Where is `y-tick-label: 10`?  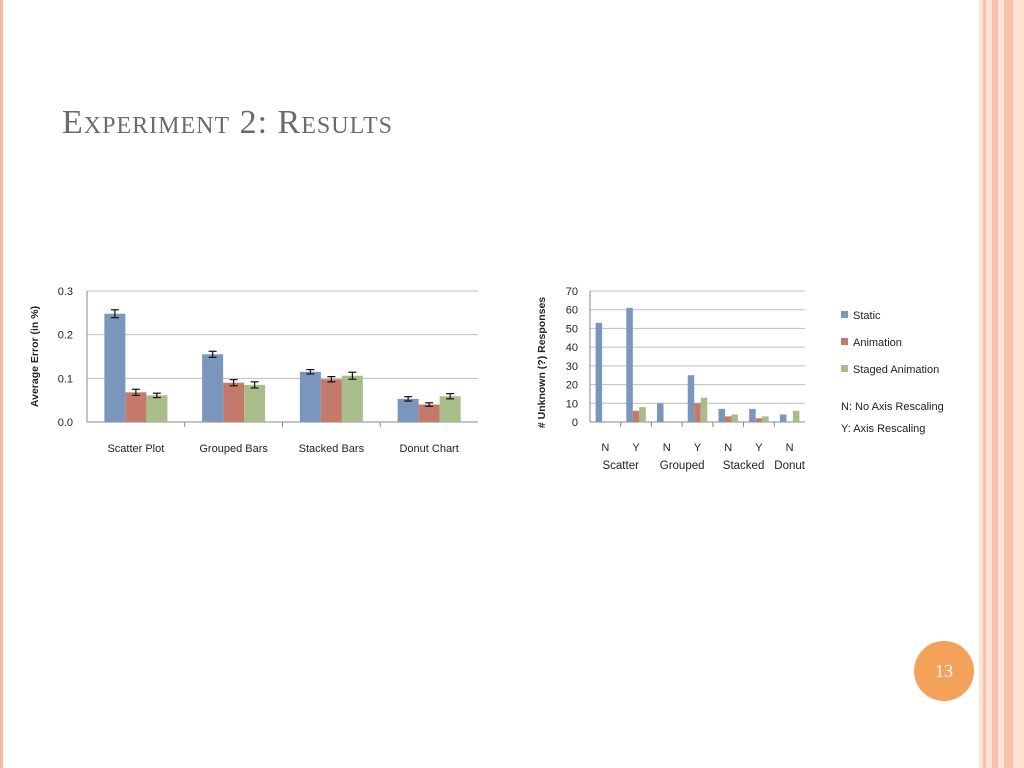 y-tick-label: 10 is located at coordinates (572, 404).